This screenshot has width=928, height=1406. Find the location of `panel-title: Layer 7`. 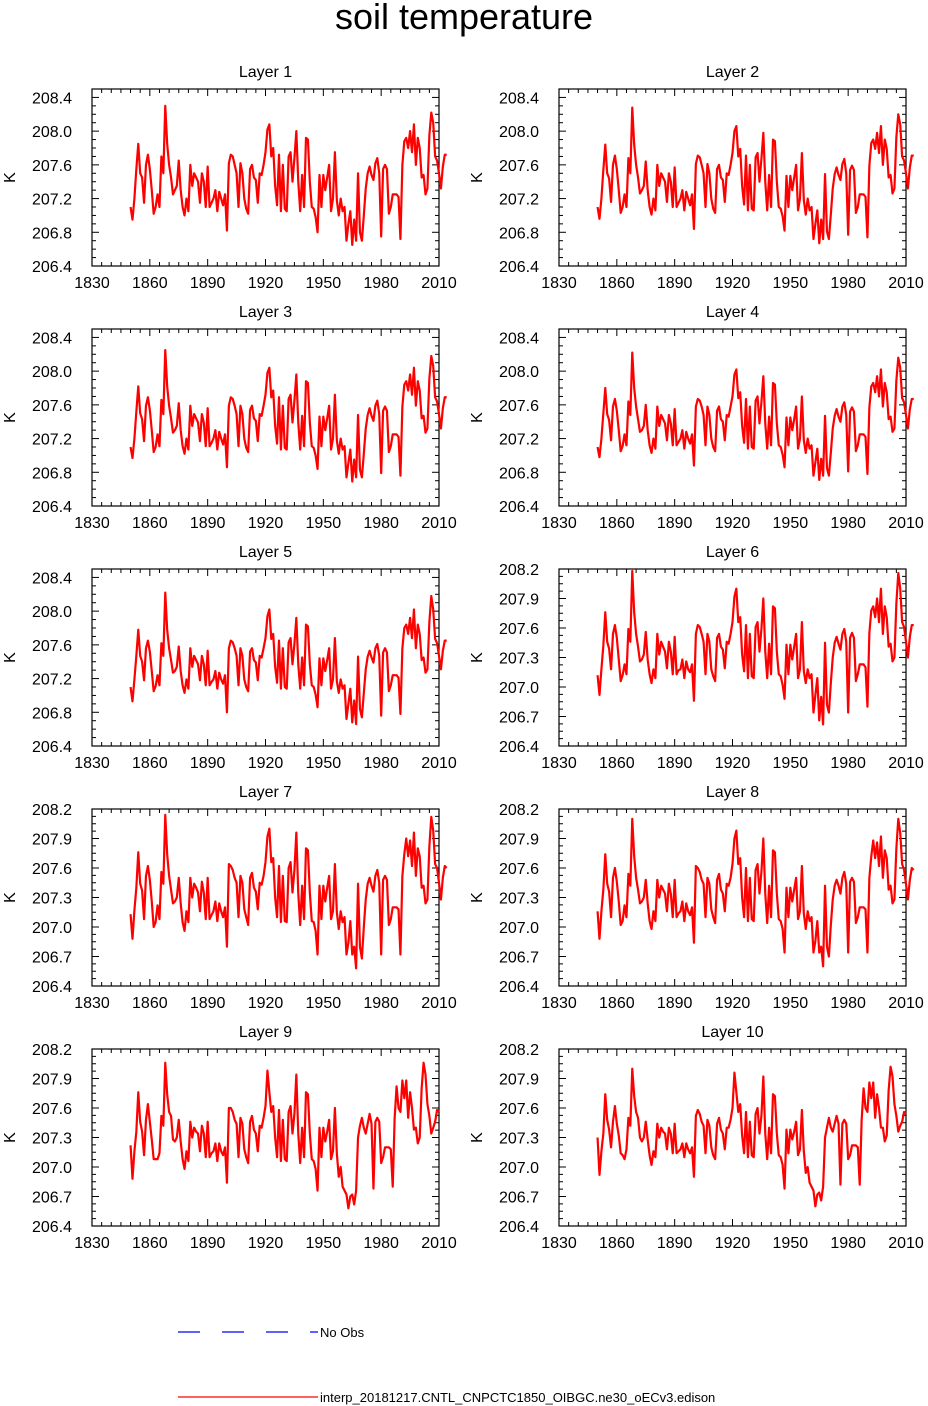

panel-title: Layer 7 is located at coordinates (265, 792).